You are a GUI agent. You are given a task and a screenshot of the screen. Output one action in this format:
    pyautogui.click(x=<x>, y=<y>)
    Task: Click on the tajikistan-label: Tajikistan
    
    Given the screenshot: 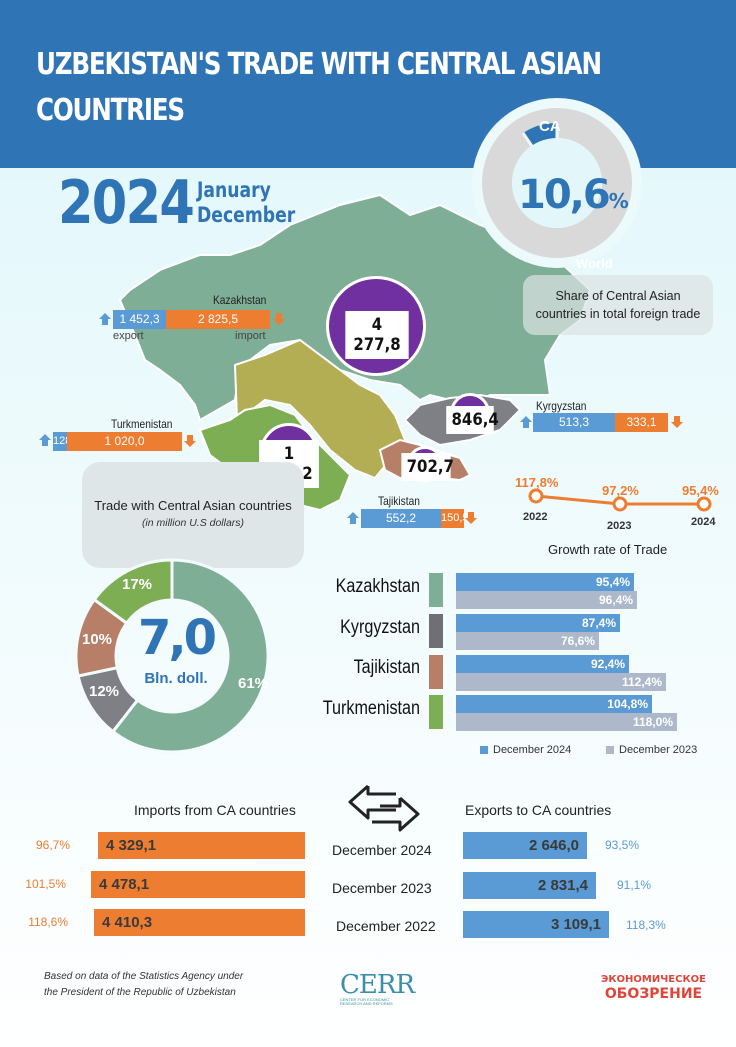 What is the action you would take?
    pyautogui.click(x=399, y=501)
    